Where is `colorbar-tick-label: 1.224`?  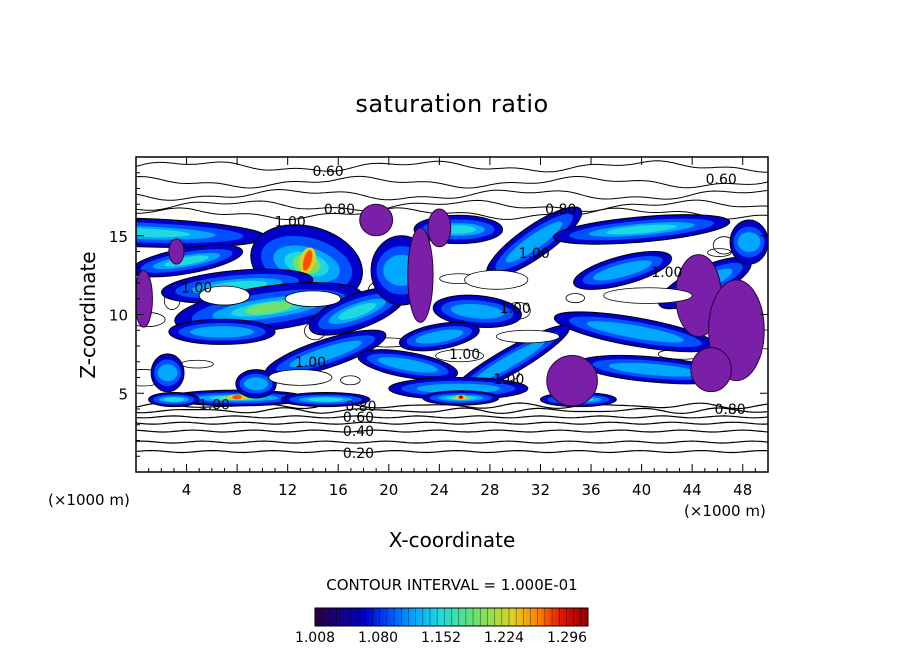
colorbar-tick-label: 1.224 is located at coordinates (504, 638).